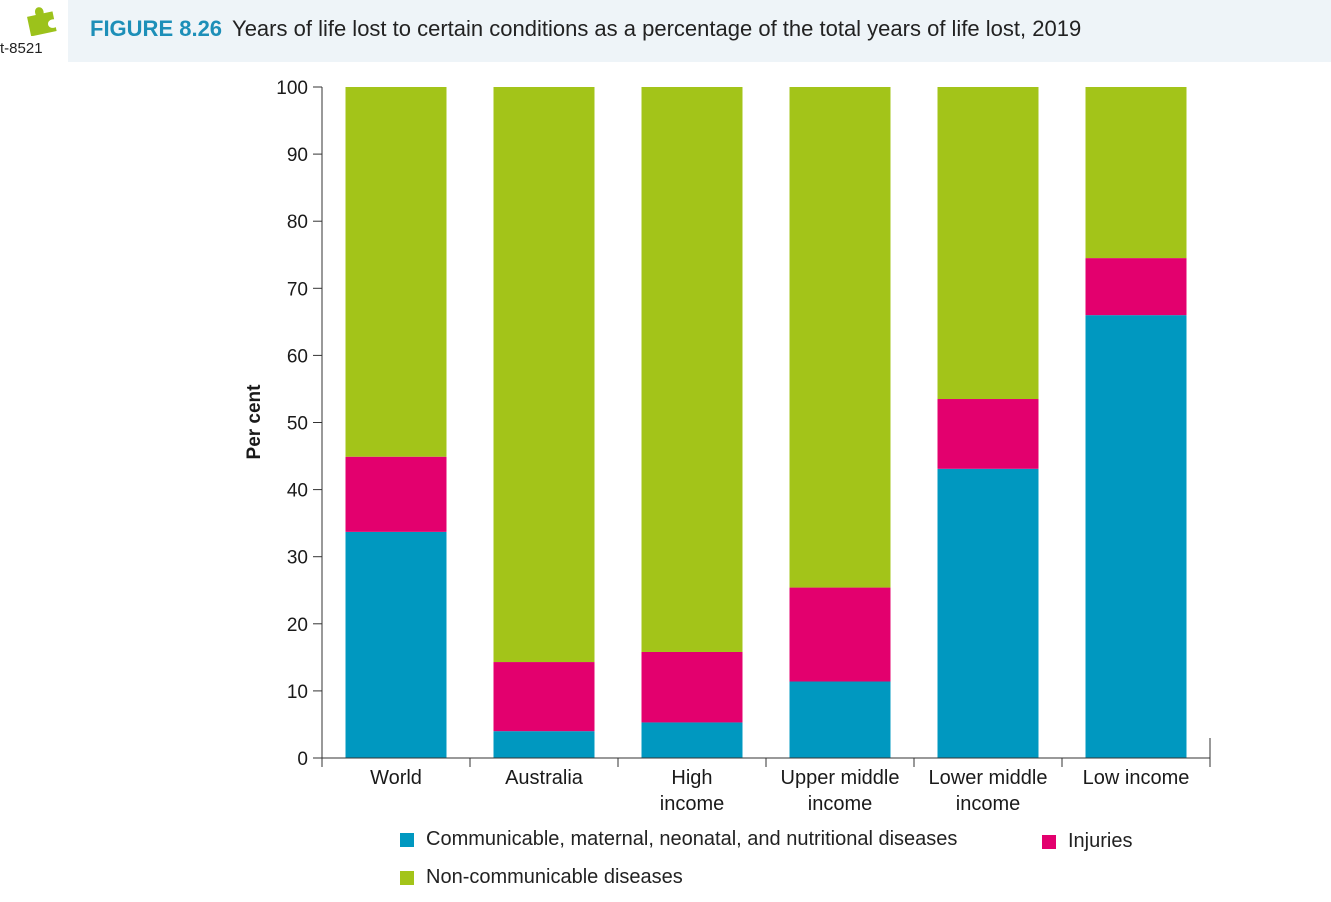 The height and width of the screenshot is (902, 1331). I want to click on x-tick-label-3: High income, so click(692, 791).